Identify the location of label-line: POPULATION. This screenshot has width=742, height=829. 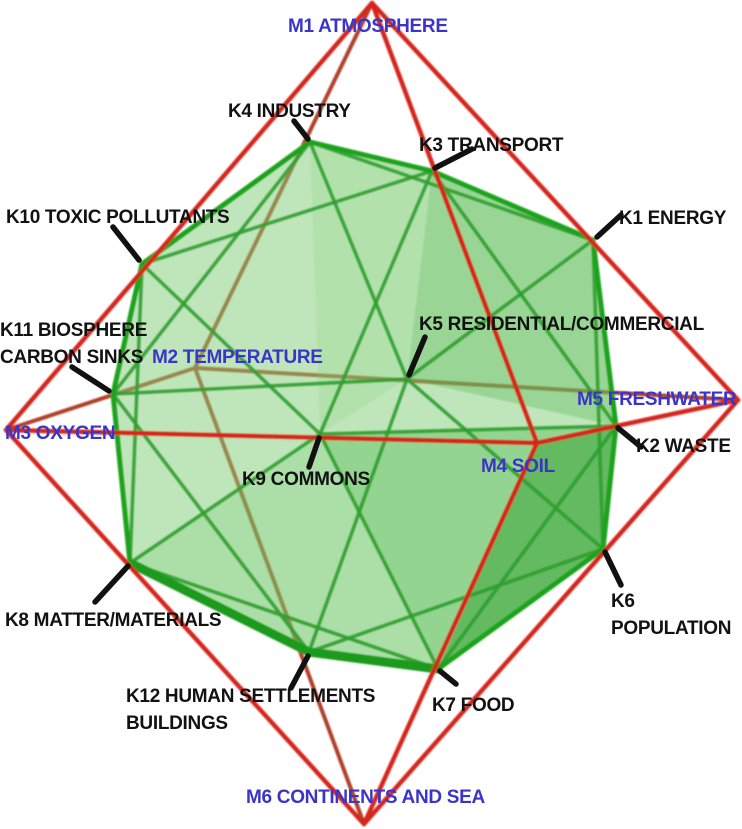
(671, 628).